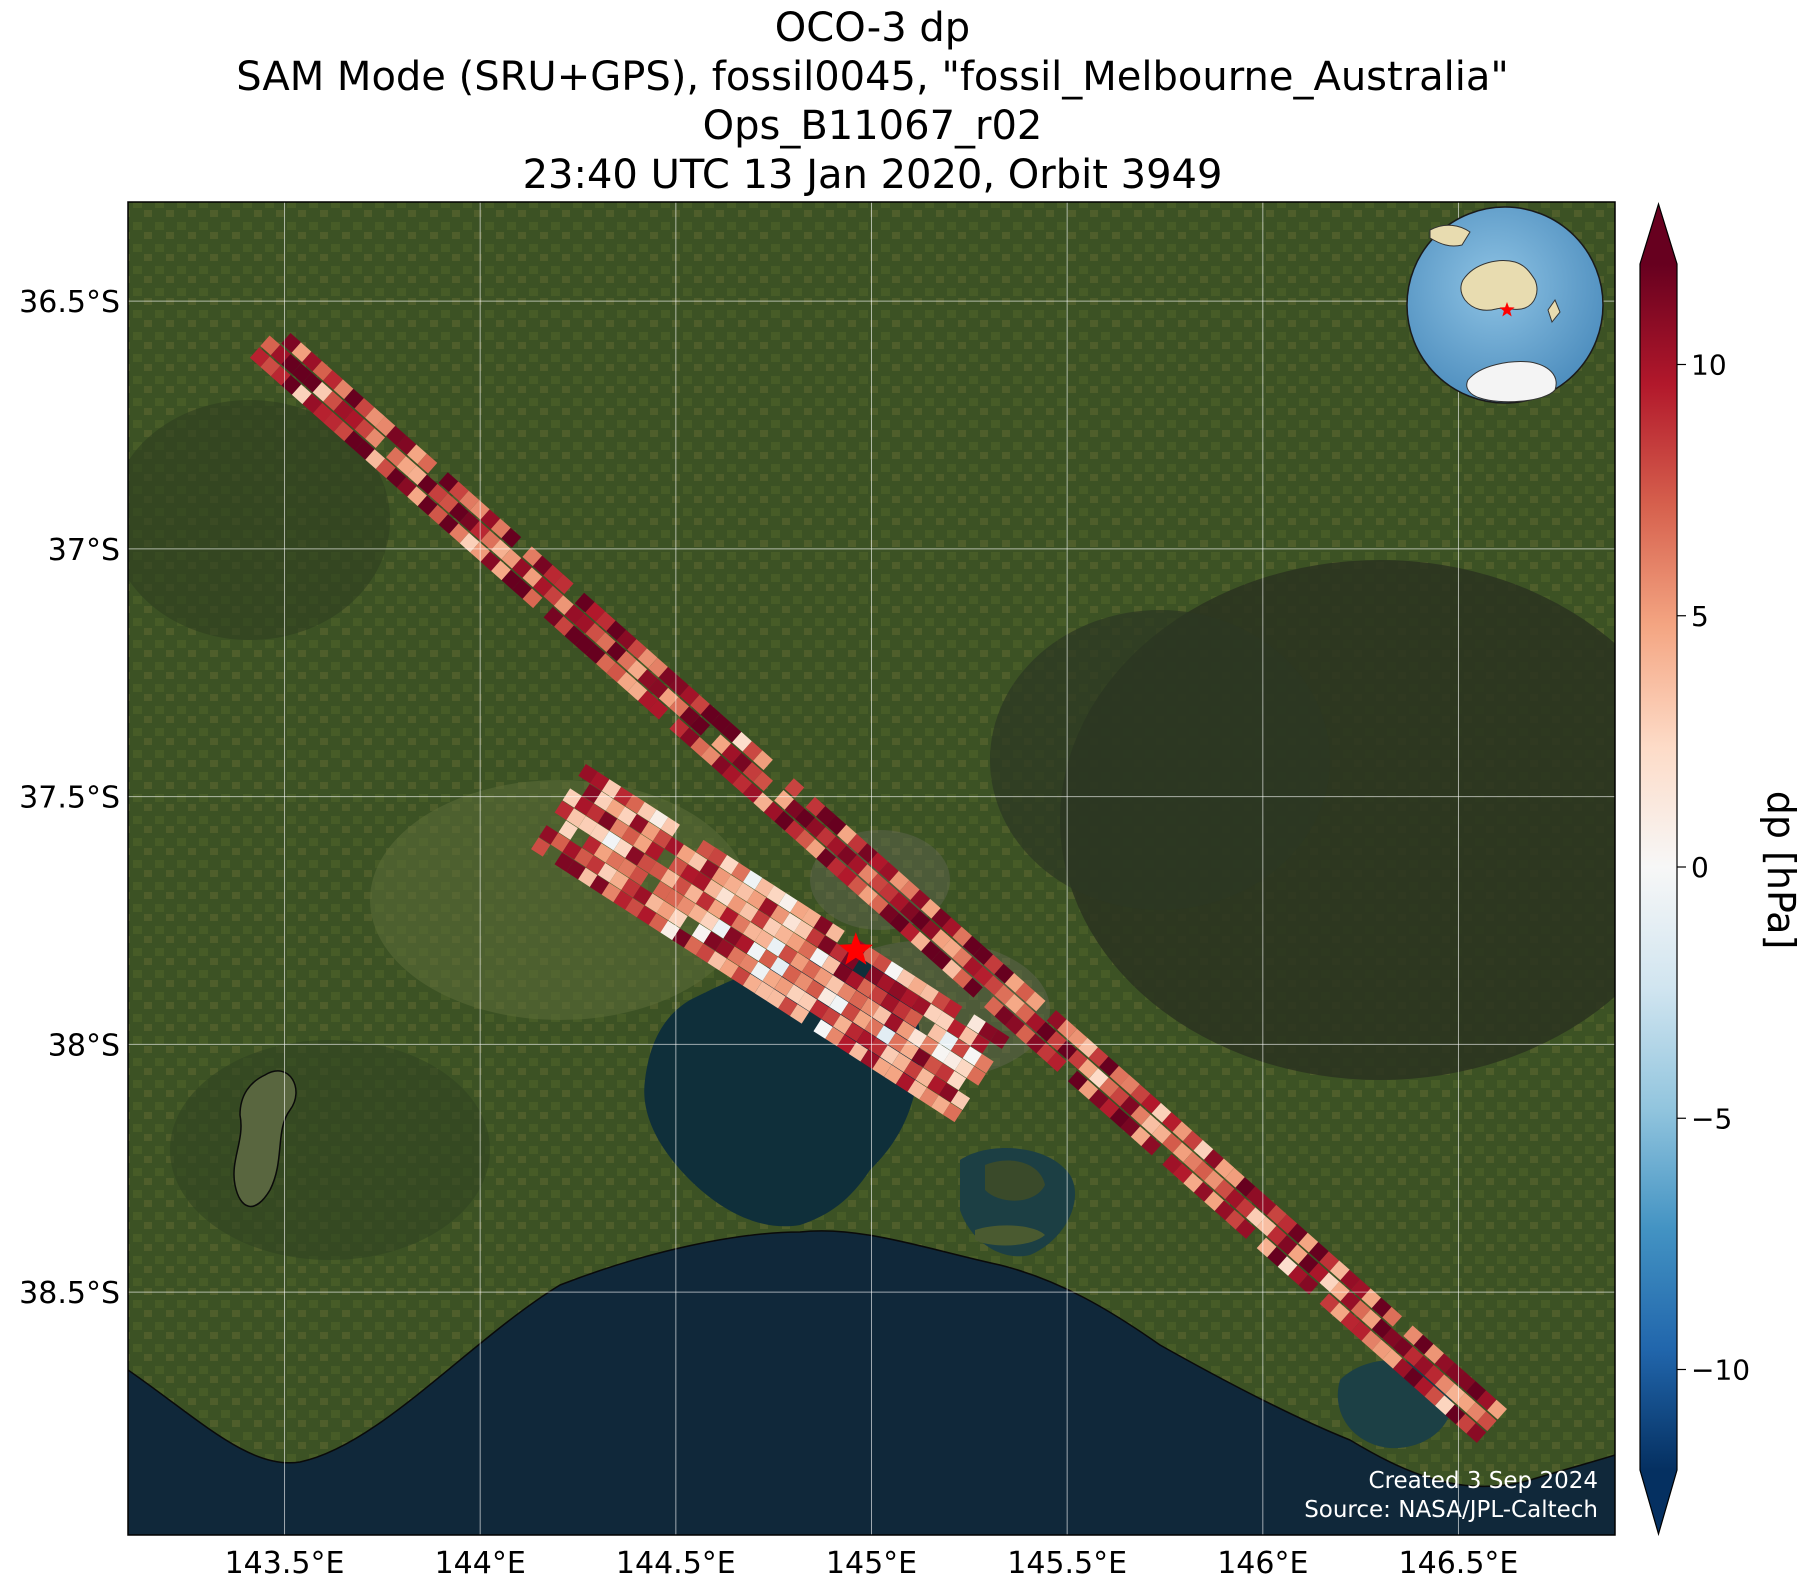  Describe the element at coordinates (285, 1563) in the screenshot. I see `lon-tick-label: 143.5°E` at that location.